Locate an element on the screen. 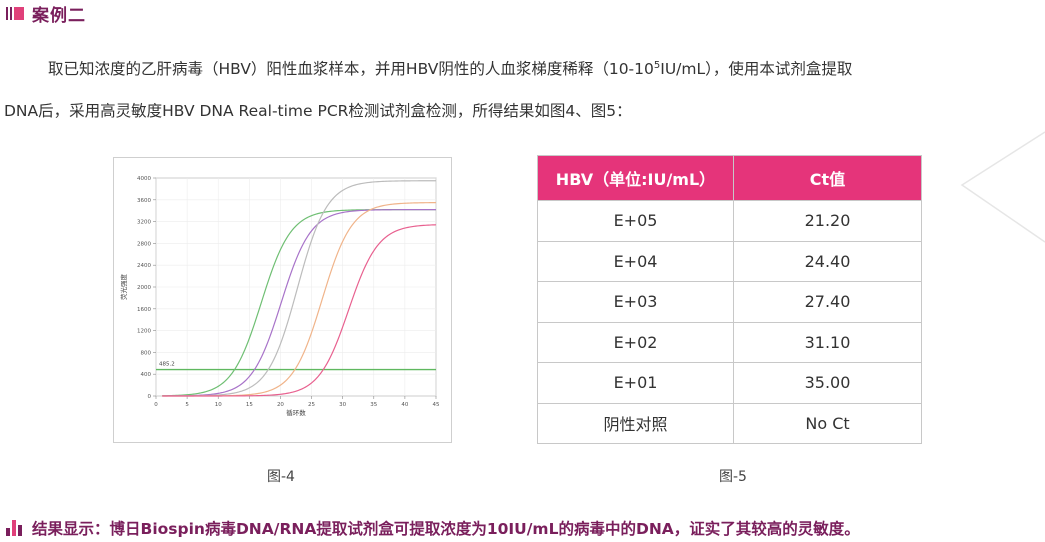  y-tick-label: 1600 is located at coordinates (144, 310).